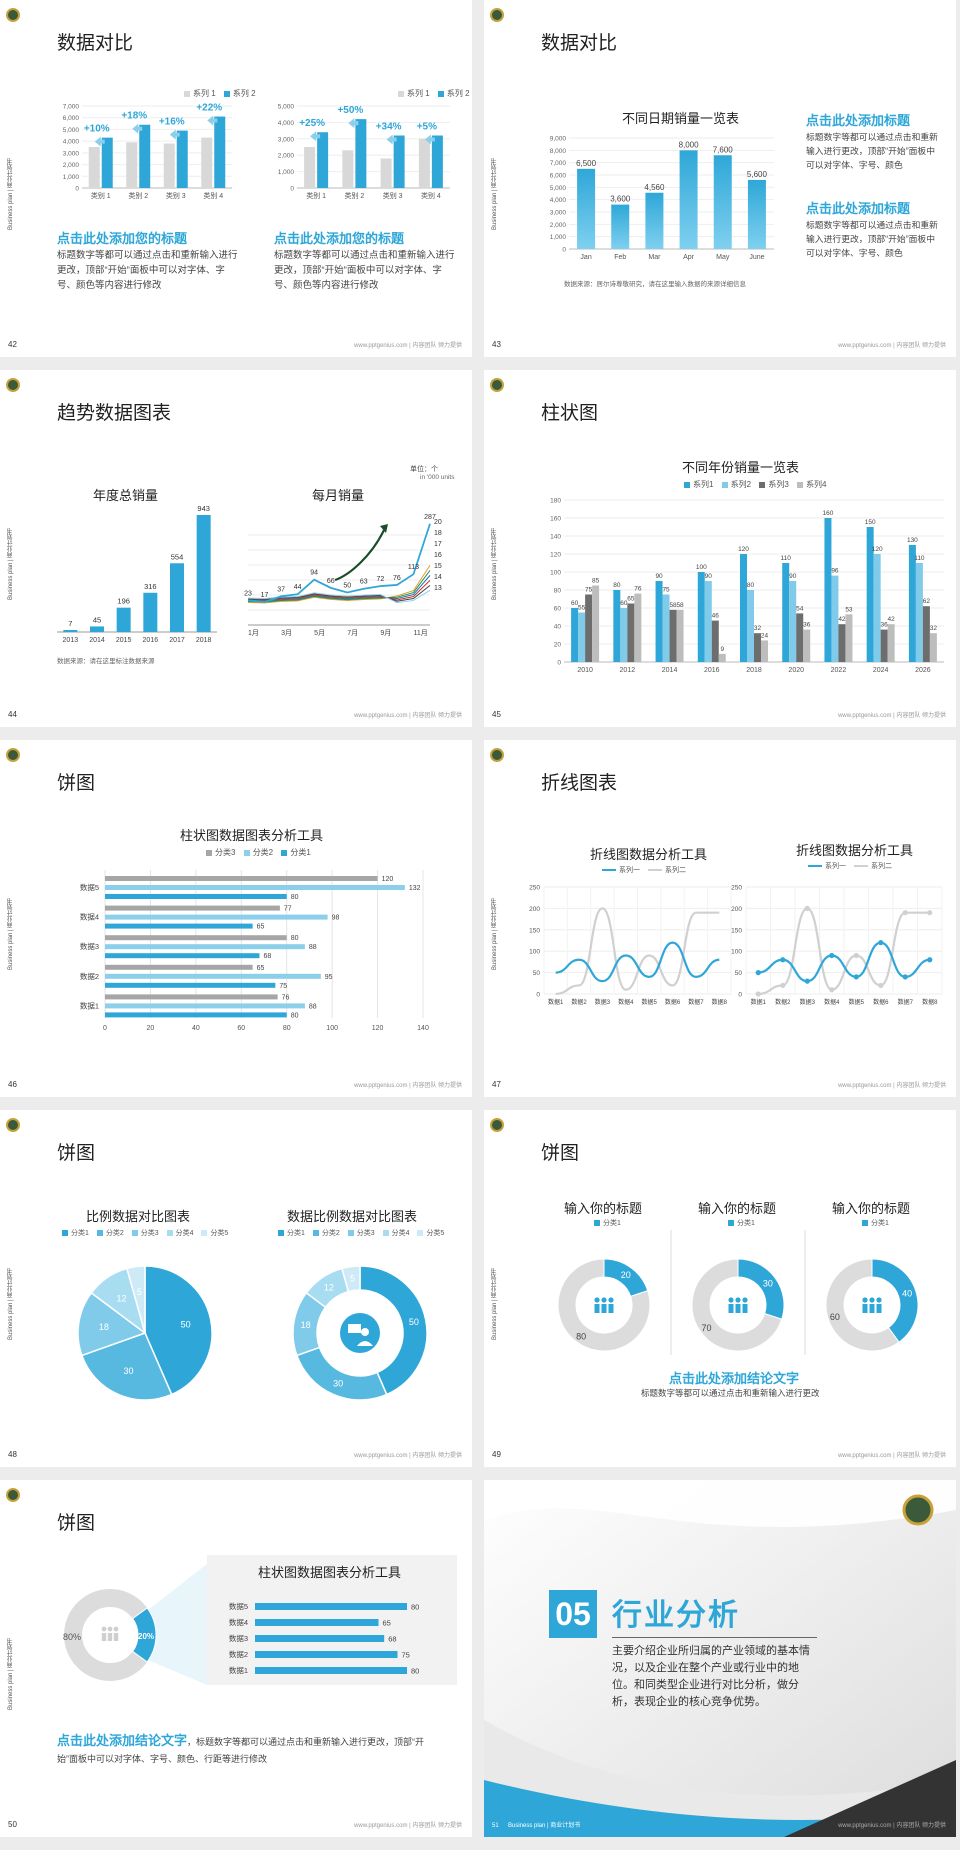 The image size is (960, 1850). What do you see at coordinates (365, 1332) in the screenshot?
I see `user-icon` at bounding box center [365, 1332].